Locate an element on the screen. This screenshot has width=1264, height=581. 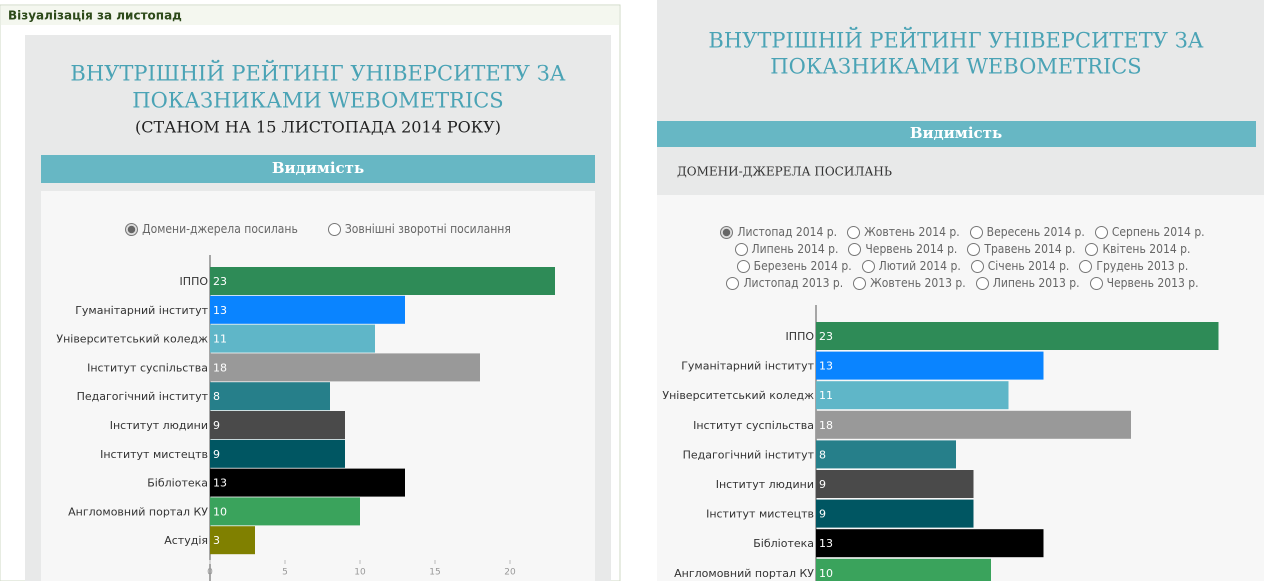
radio-label: Грудень 2013 р. is located at coordinates (1142, 266).